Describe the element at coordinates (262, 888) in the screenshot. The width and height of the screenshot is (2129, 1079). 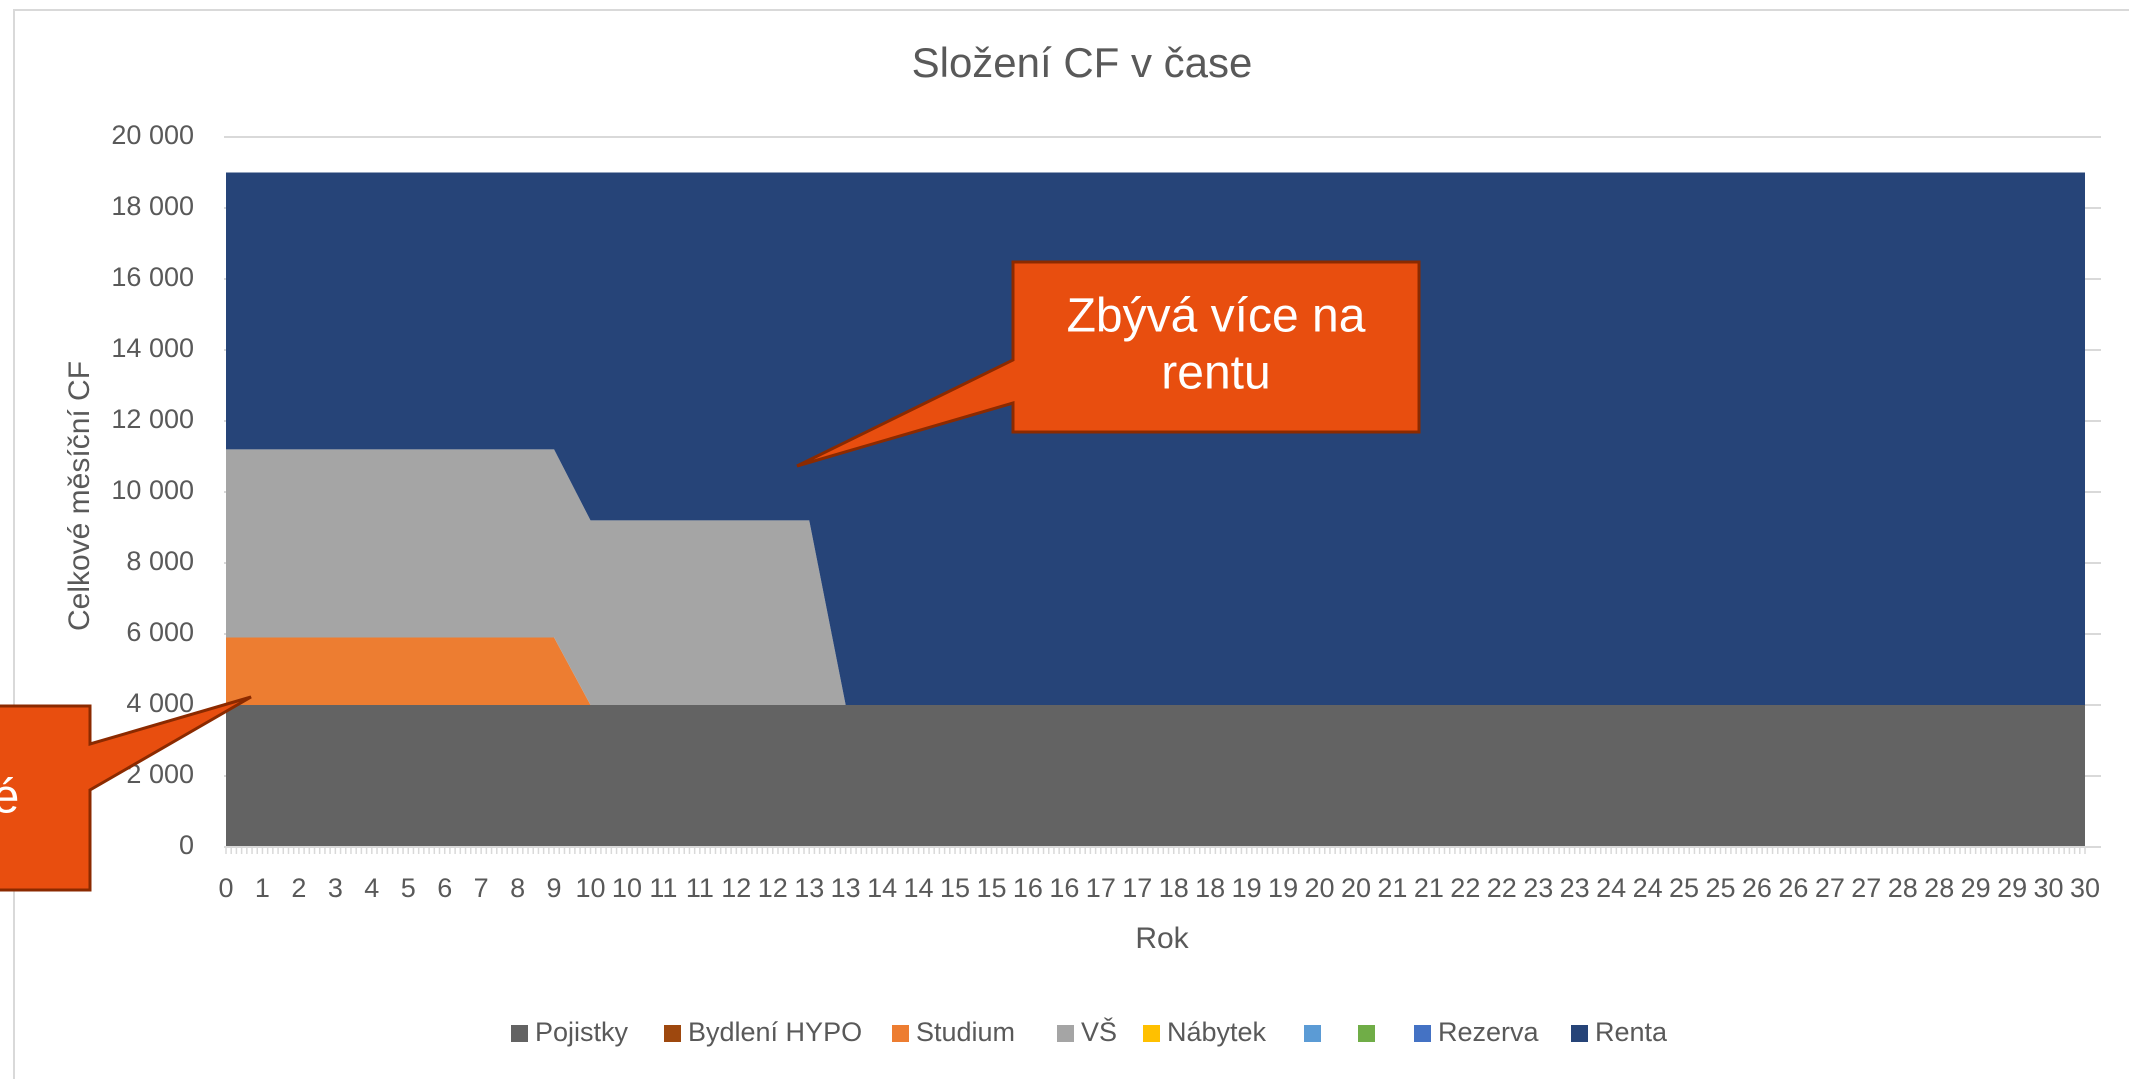
I see `x-tick-label: 1` at that location.